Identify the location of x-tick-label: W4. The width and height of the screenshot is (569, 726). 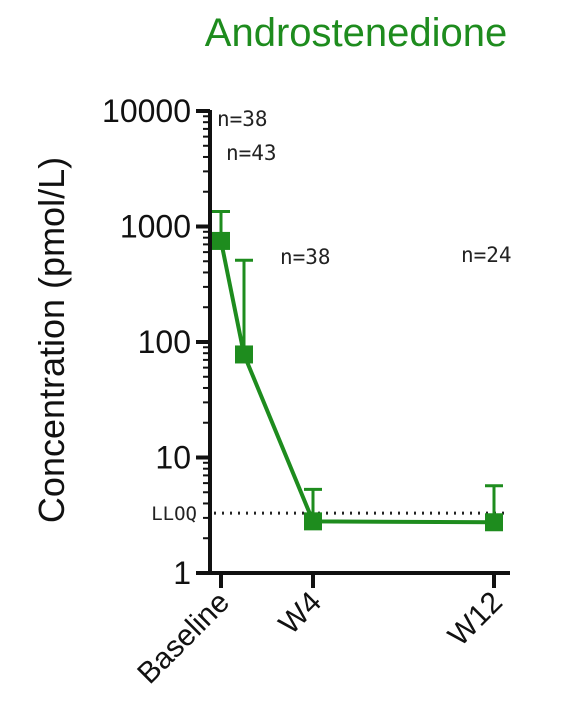
(300, 613).